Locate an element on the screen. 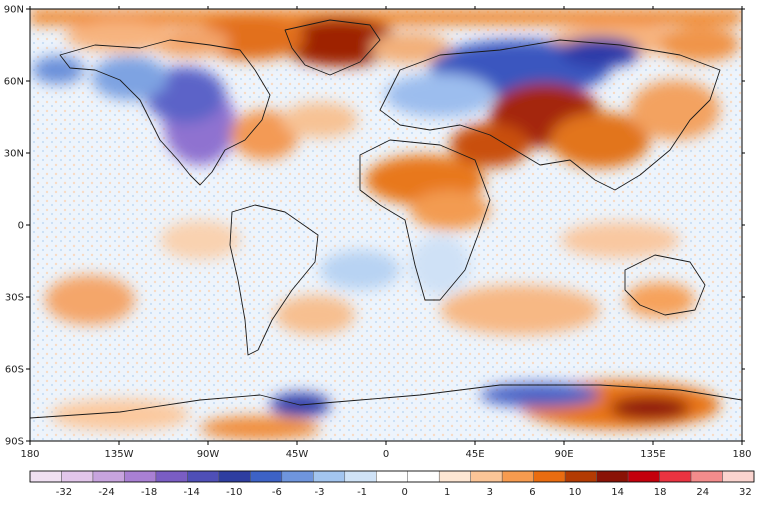 The height and width of the screenshot is (512, 768). colorbar-label: 24 is located at coordinates (702, 492).